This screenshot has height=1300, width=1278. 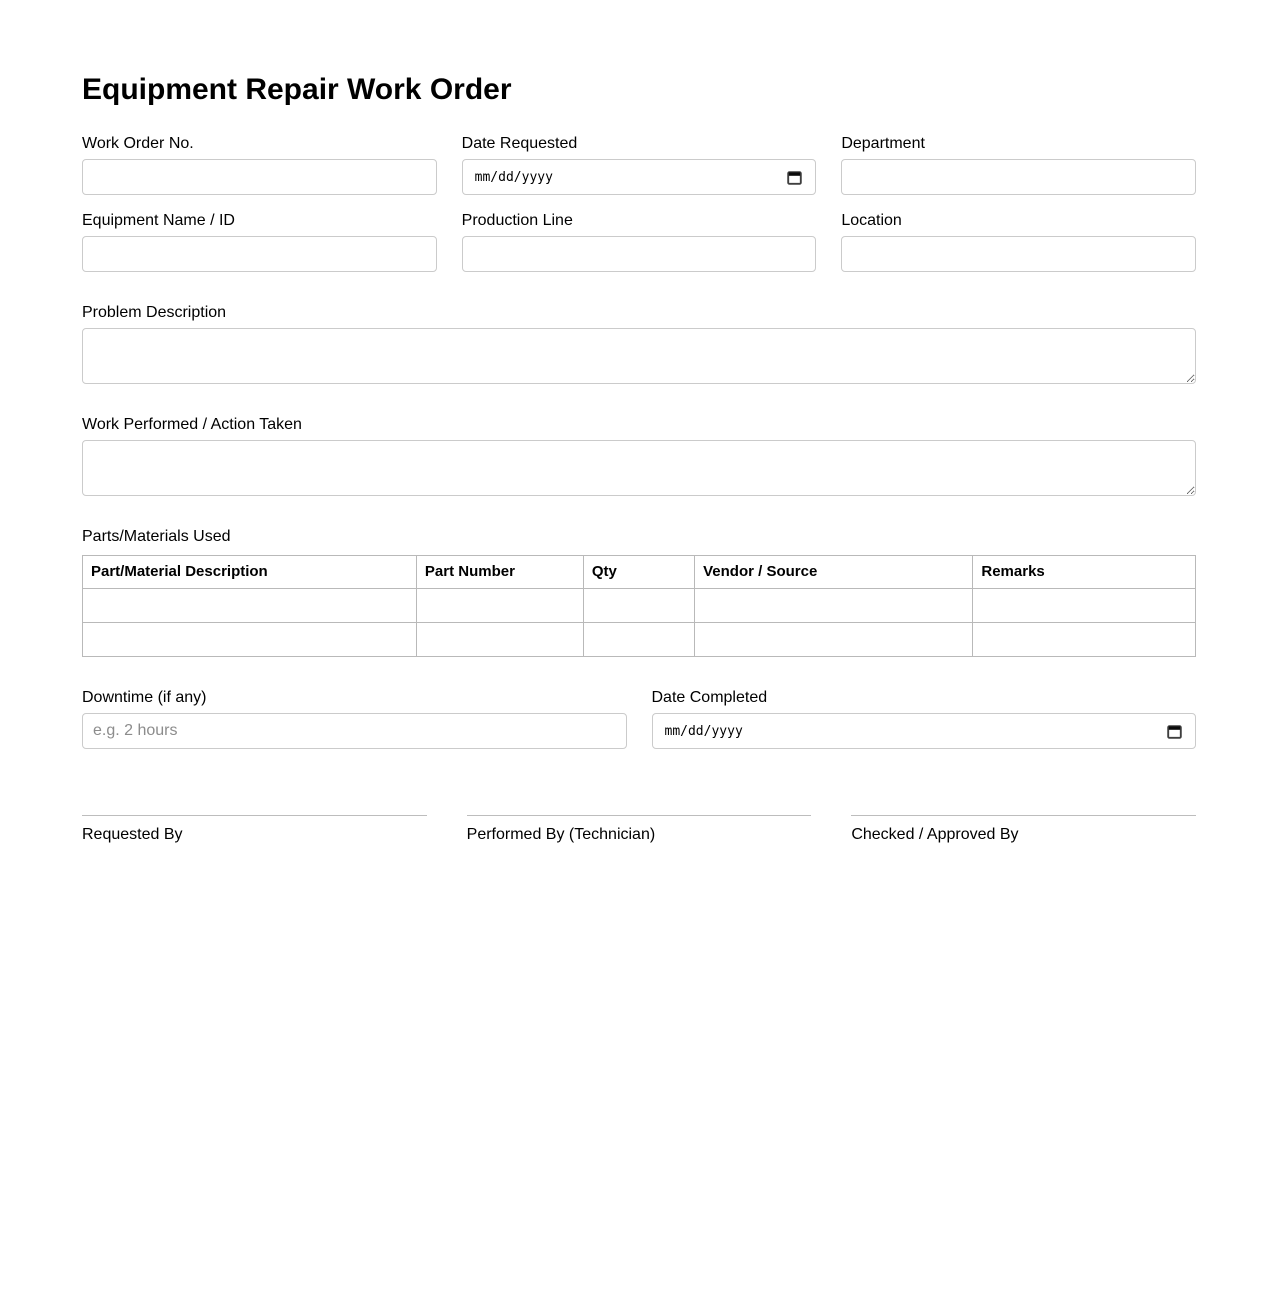 I want to click on downtime-label: Downtime (if any), so click(x=144, y=697).